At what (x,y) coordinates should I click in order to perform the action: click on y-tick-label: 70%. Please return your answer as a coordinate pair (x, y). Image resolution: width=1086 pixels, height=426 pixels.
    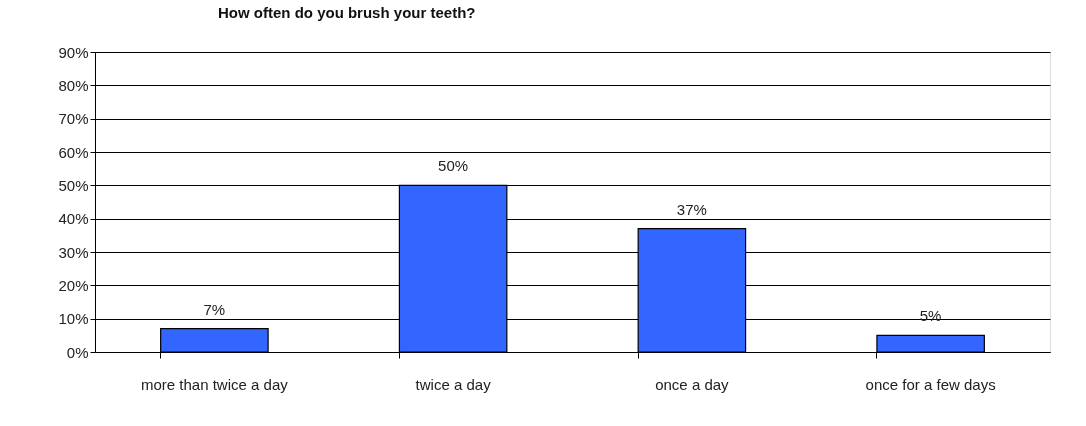
    Looking at the image, I should click on (73, 119).